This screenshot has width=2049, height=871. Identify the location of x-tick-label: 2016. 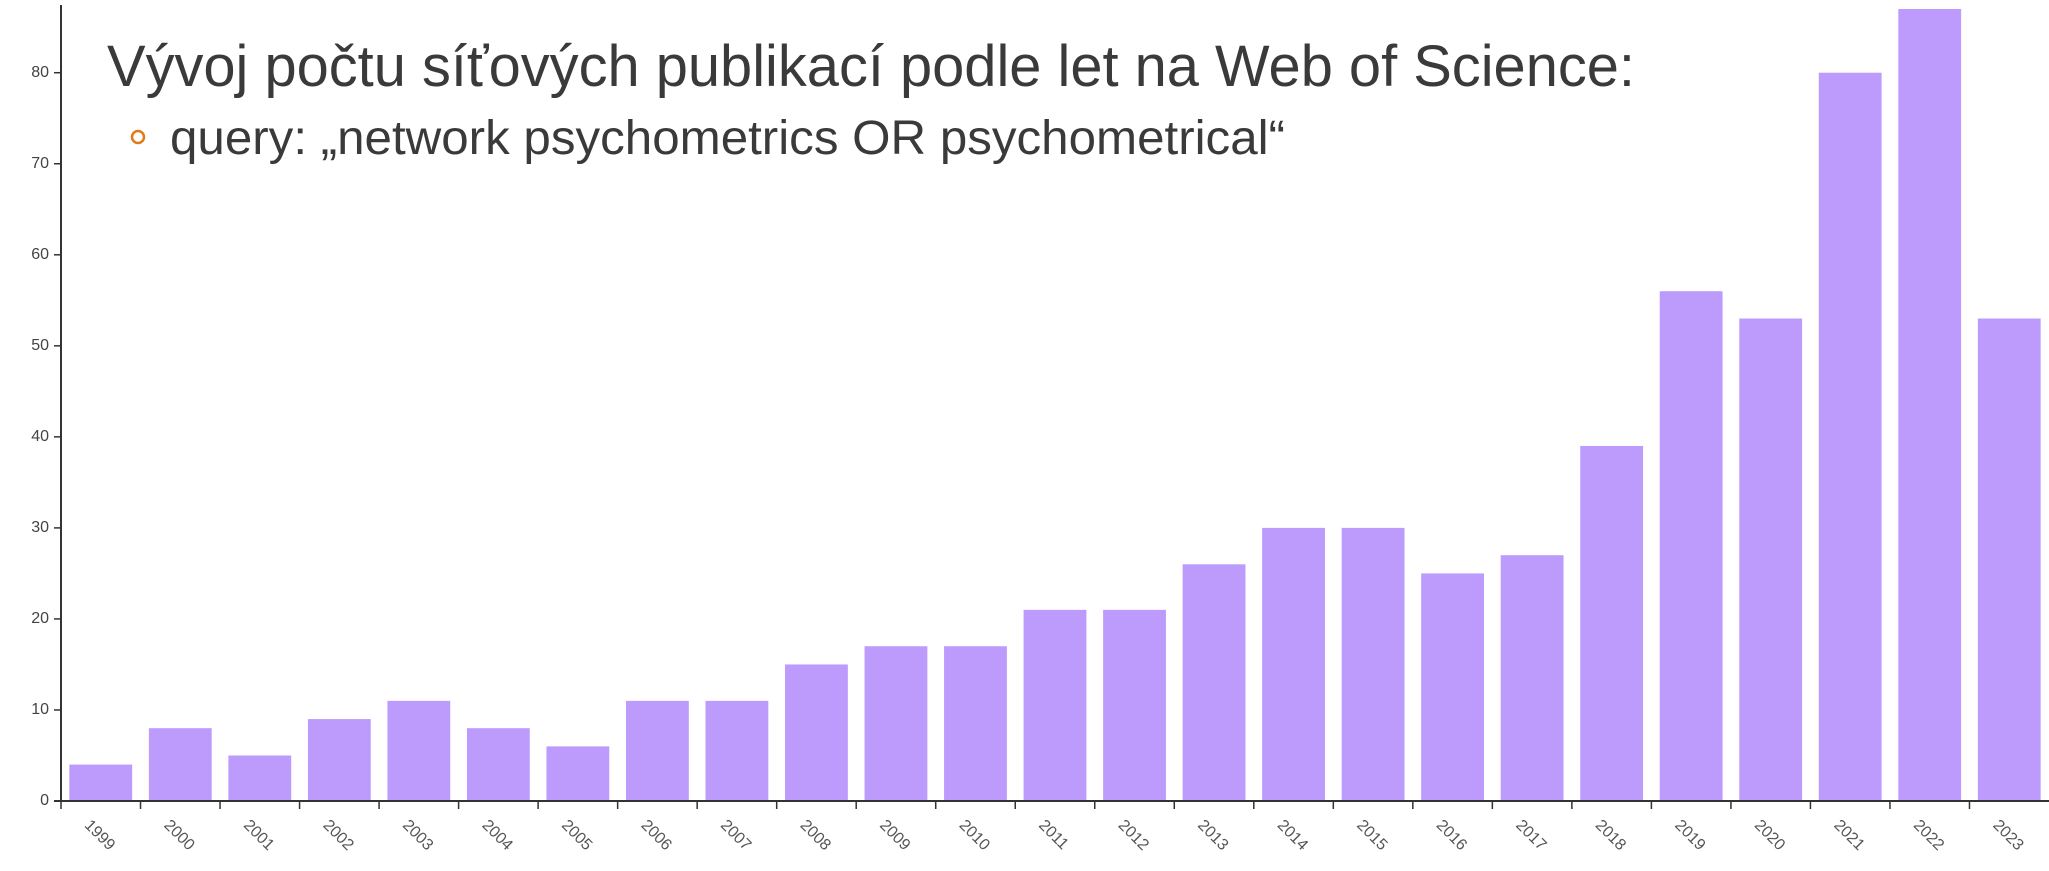
(1451, 835).